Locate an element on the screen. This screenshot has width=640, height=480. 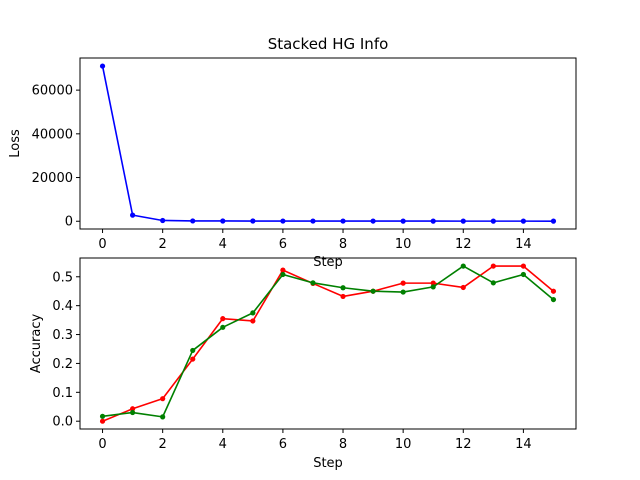
y-tick-label: 20000 is located at coordinates (52, 178).